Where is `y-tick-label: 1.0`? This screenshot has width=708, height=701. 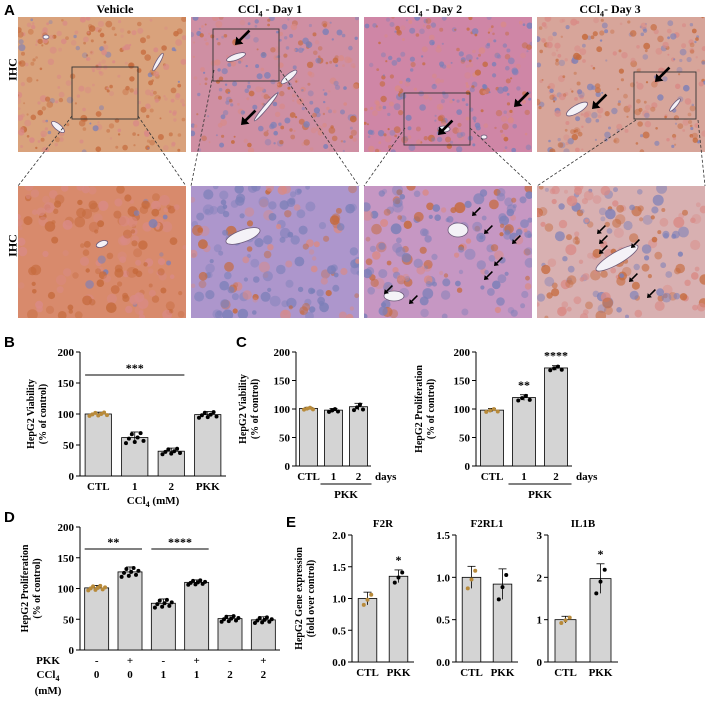
y-tick-label: 1.0 is located at coordinates (339, 600).